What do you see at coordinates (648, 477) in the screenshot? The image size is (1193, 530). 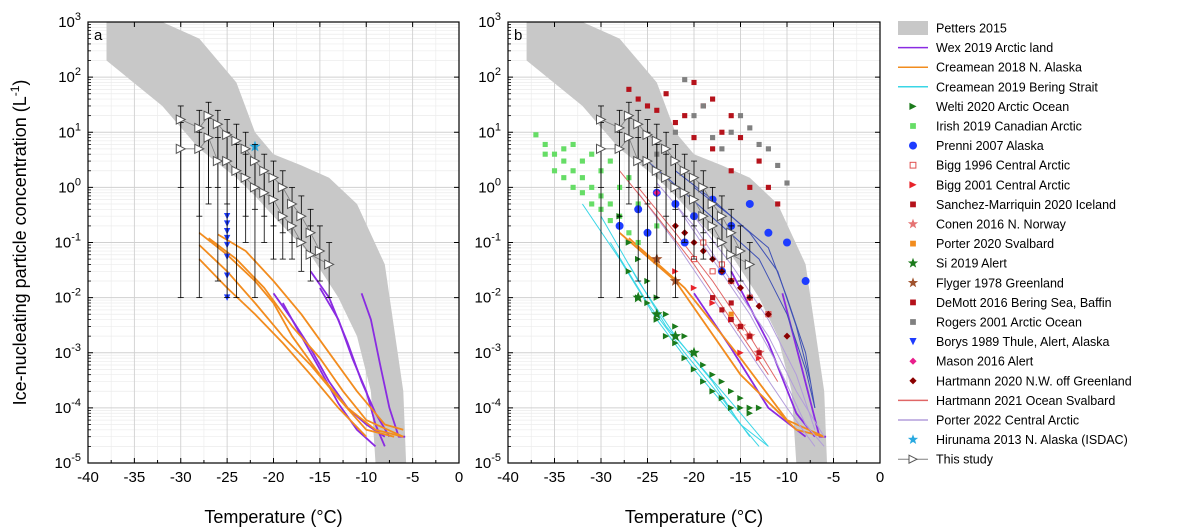 I see `x-tick-label: -25` at bounding box center [648, 477].